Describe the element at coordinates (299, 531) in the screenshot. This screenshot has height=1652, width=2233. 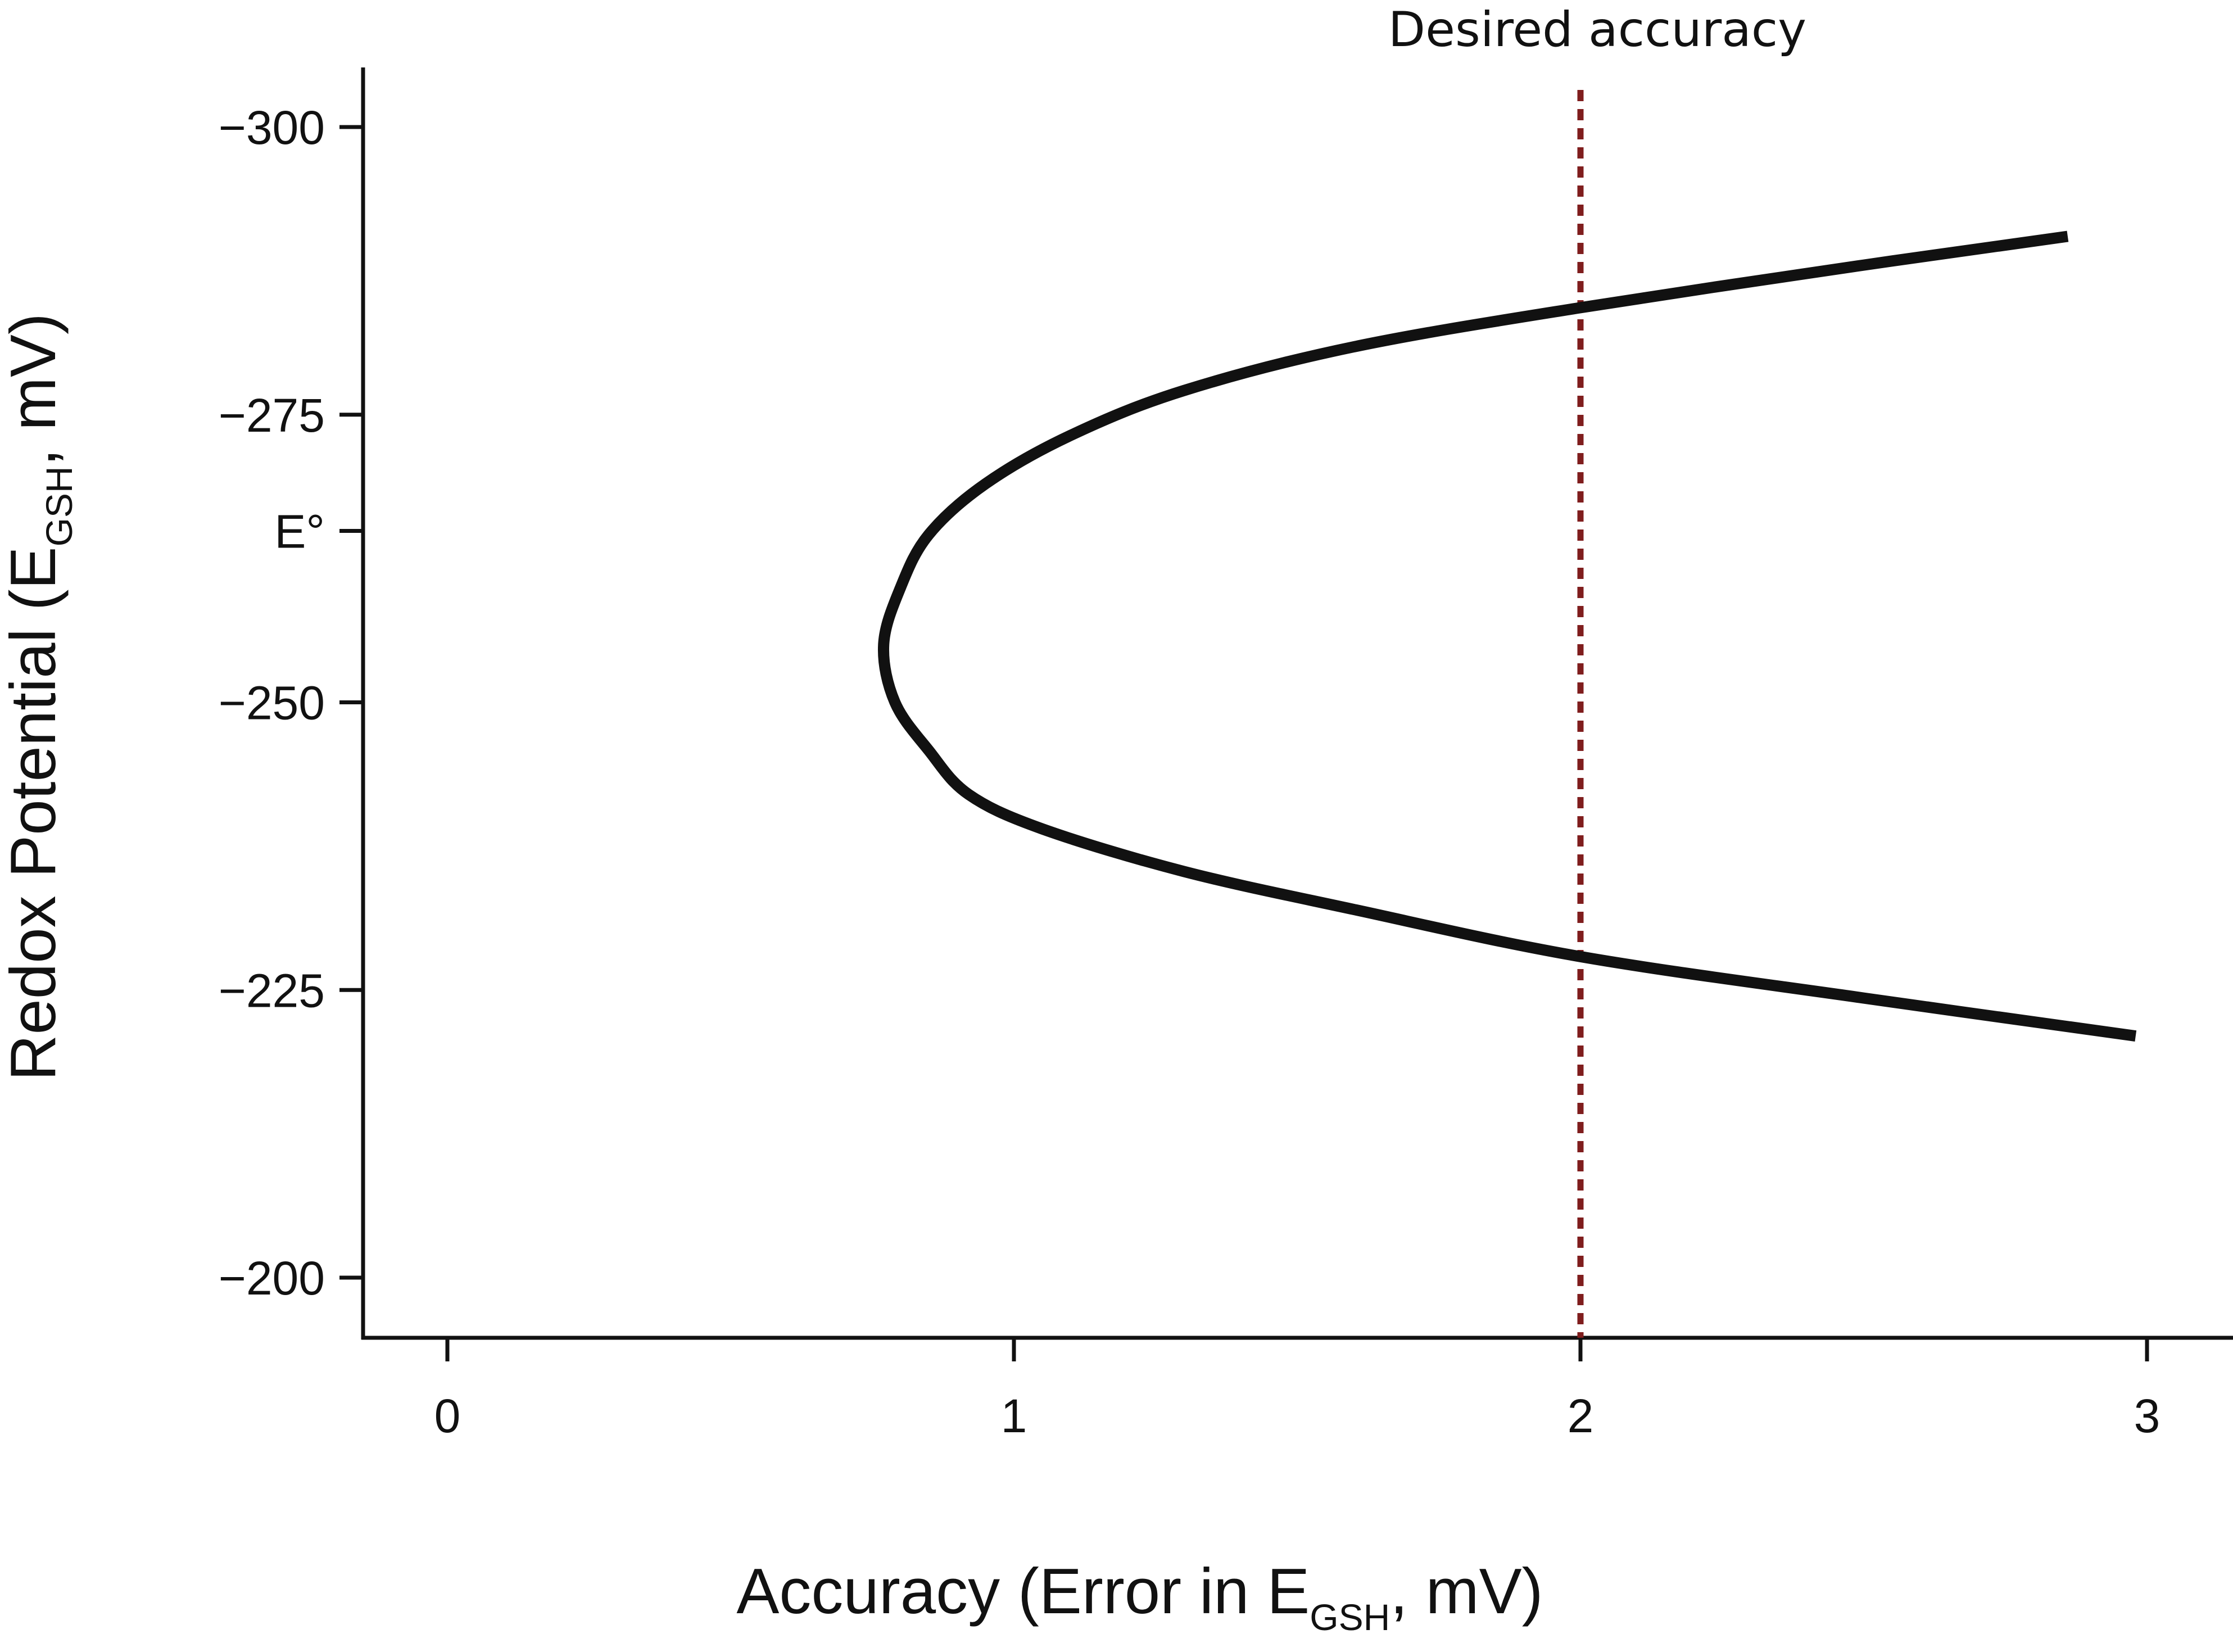
I see `y-tick-label: E°` at that location.